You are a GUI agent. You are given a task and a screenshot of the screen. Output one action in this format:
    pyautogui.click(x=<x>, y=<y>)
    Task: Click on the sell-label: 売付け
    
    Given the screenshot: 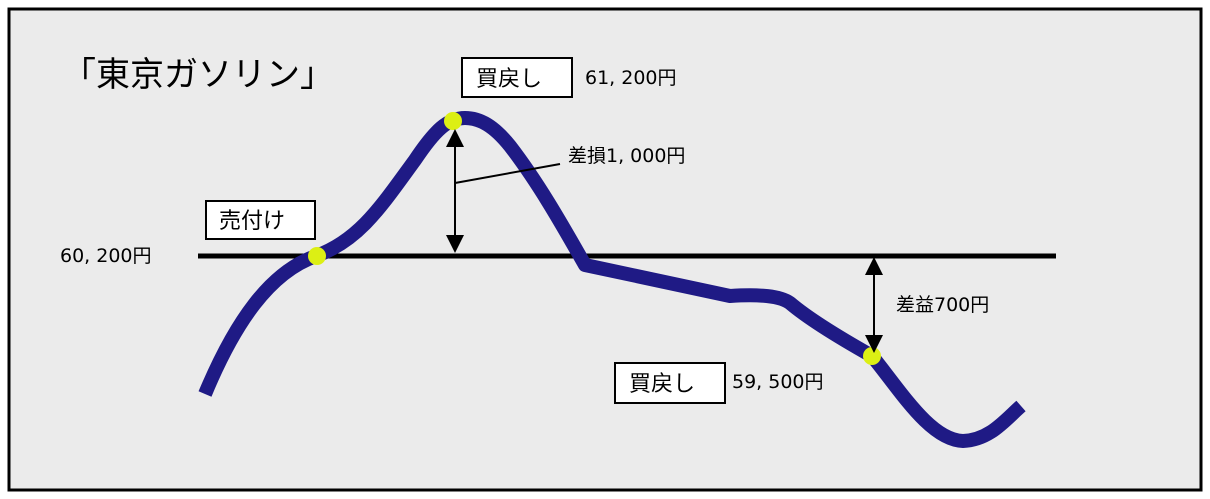 What is the action you would take?
    pyautogui.click(x=252, y=221)
    